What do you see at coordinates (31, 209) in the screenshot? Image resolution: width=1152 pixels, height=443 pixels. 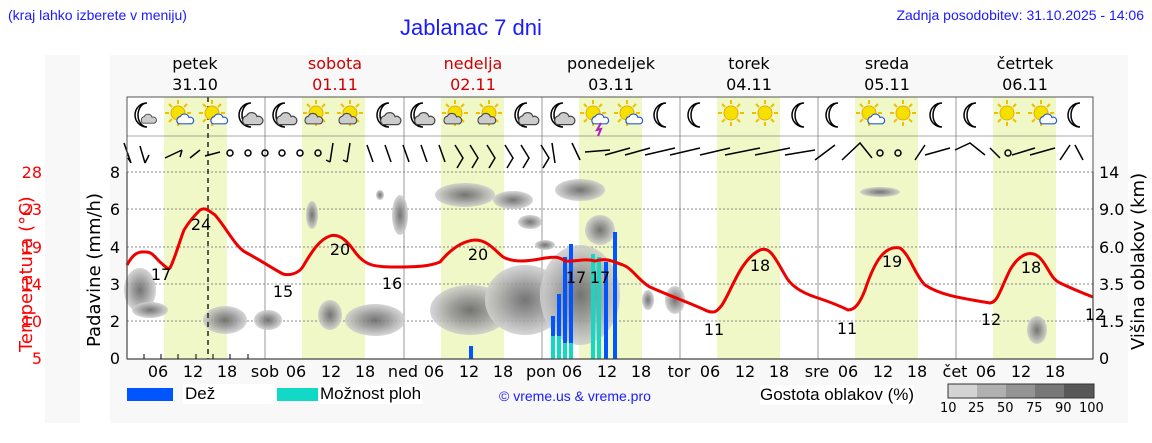 I see `temp-tick: 23` at bounding box center [31, 209].